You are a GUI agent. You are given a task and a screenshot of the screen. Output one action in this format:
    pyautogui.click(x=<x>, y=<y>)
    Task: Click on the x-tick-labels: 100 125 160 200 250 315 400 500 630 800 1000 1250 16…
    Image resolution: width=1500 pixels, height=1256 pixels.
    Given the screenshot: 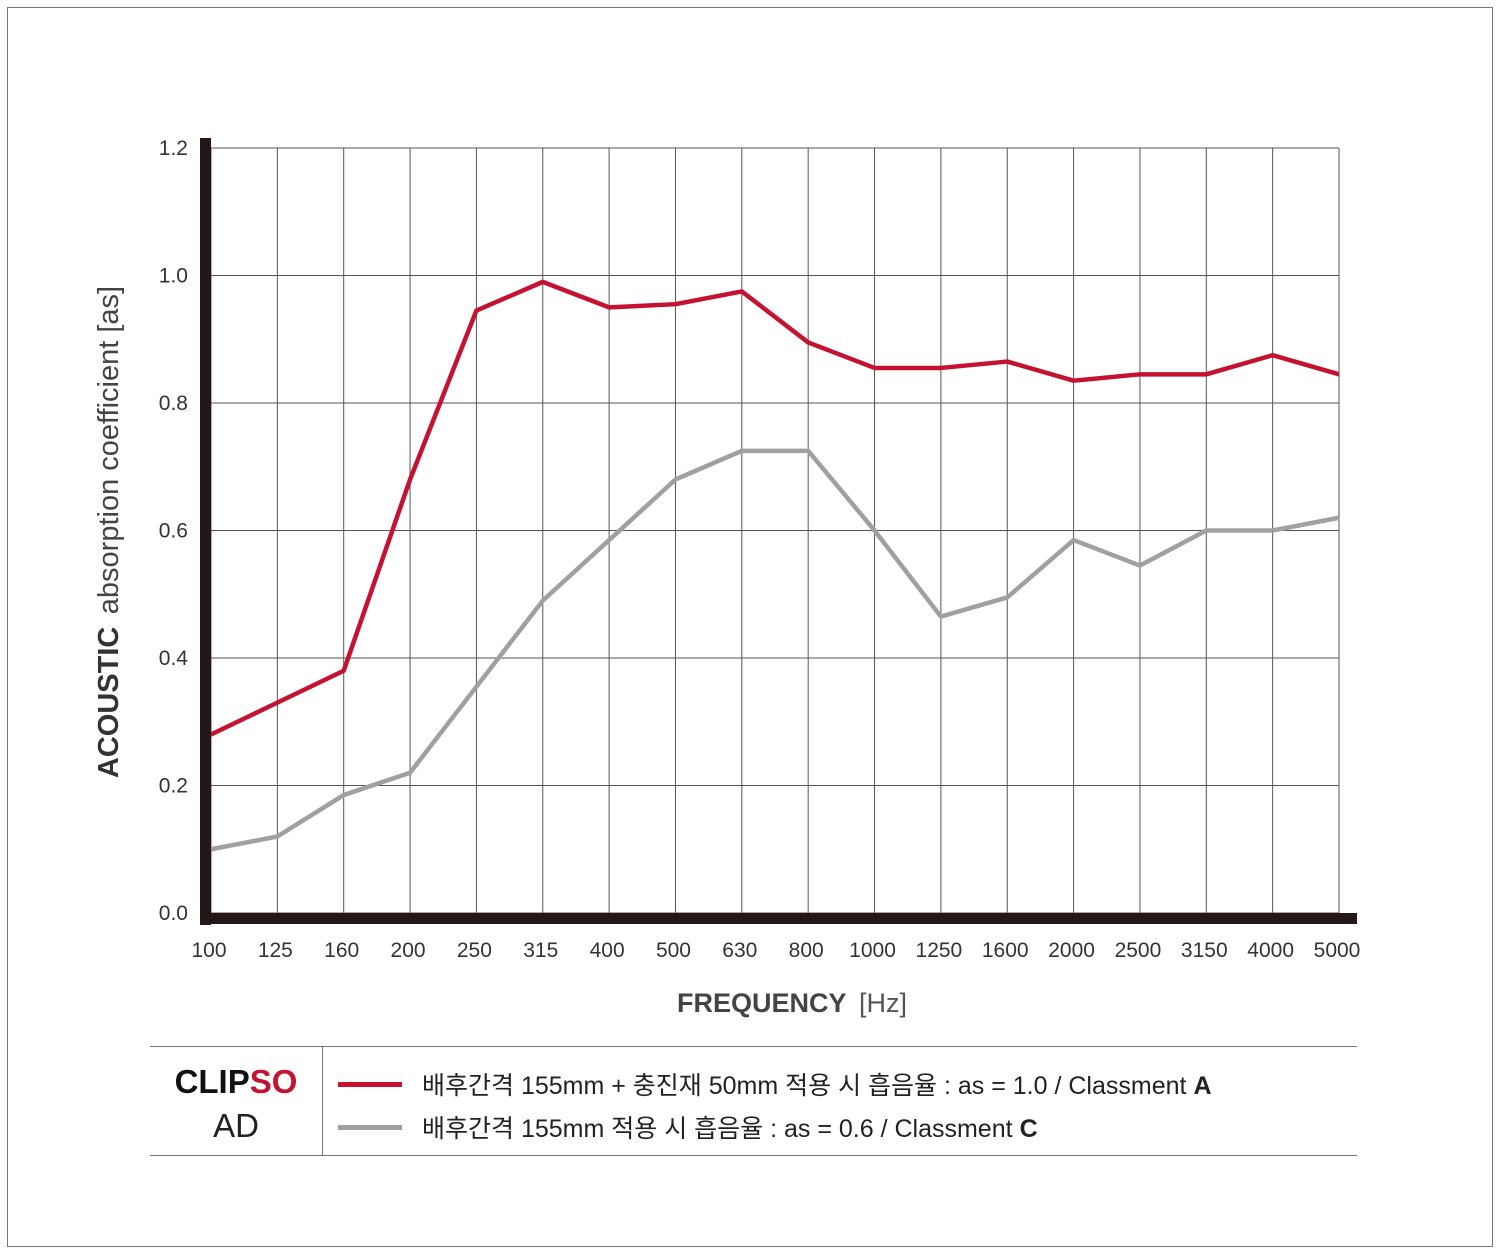 What is the action you would take?
    pyautogui.click(x=775, y=950)
    